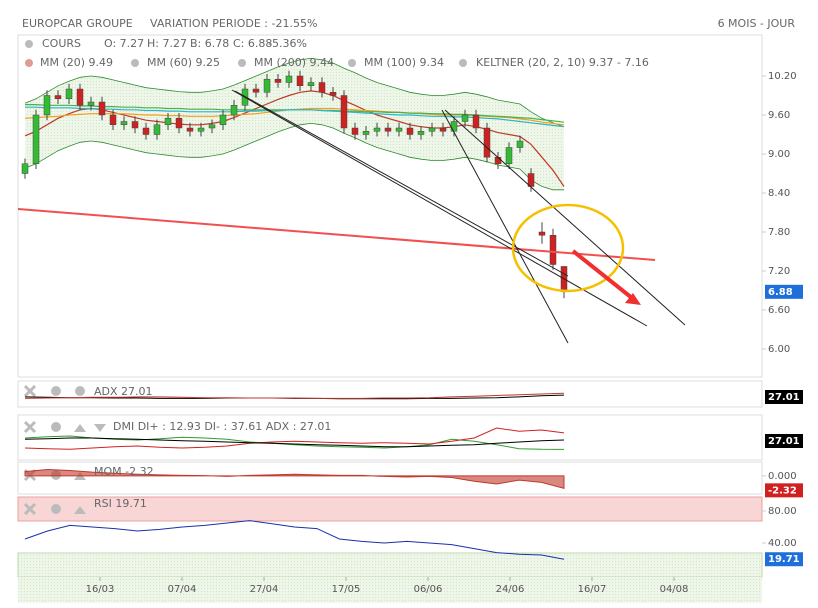 Image resolution: width=818 pixels, height=608 pixels. I want to click on arrow-icon, so click(80, 510).